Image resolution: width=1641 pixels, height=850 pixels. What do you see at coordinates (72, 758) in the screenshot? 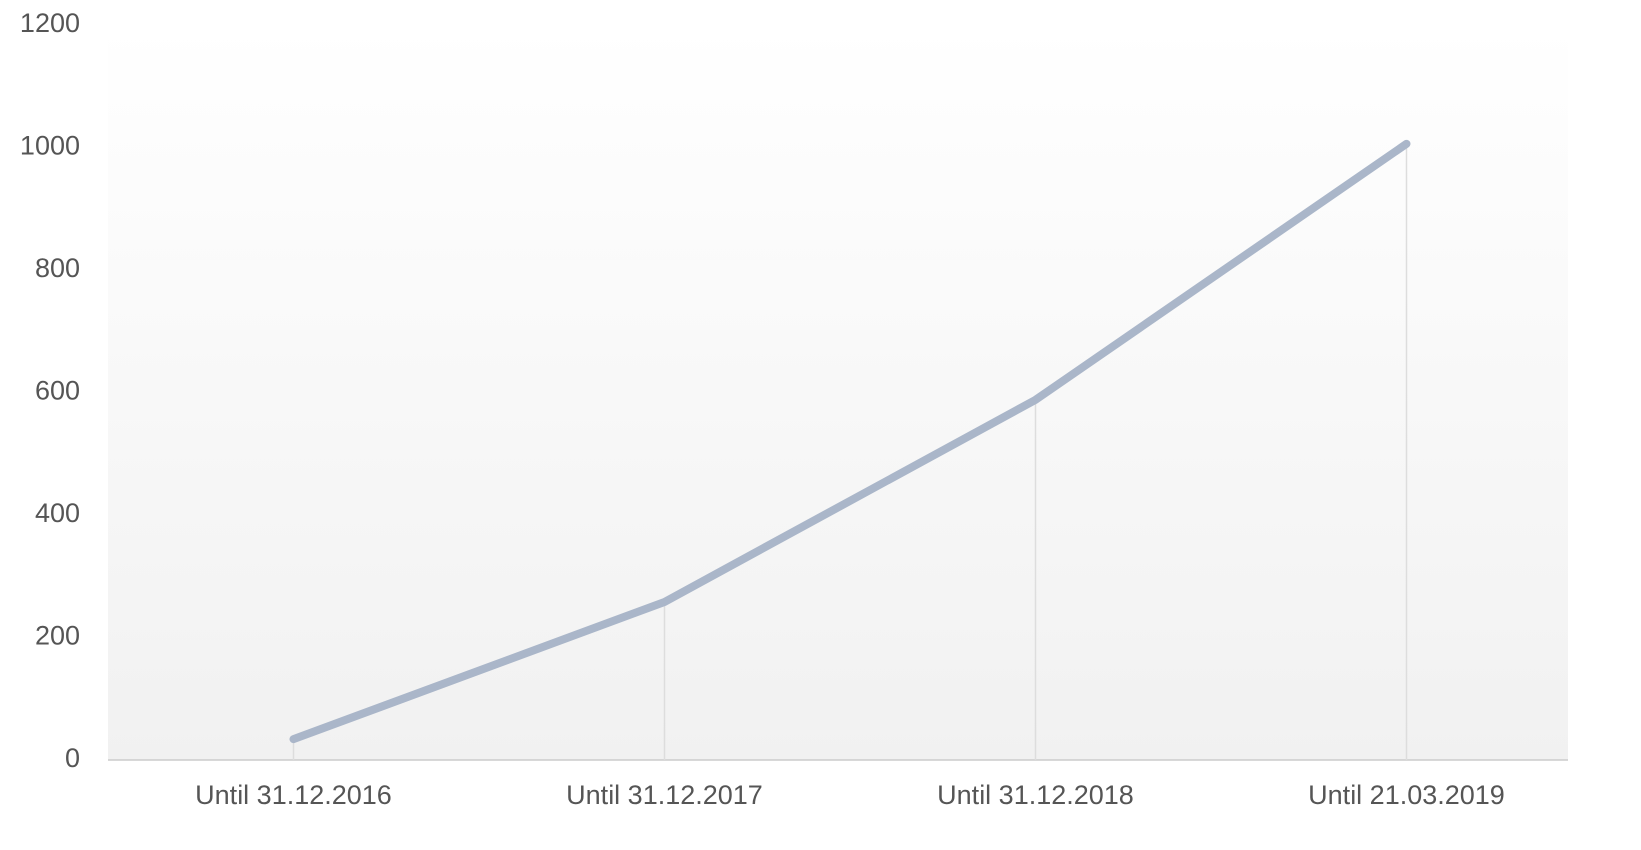
I see `y-tick-label: 0` at bounding box center [72, 758].